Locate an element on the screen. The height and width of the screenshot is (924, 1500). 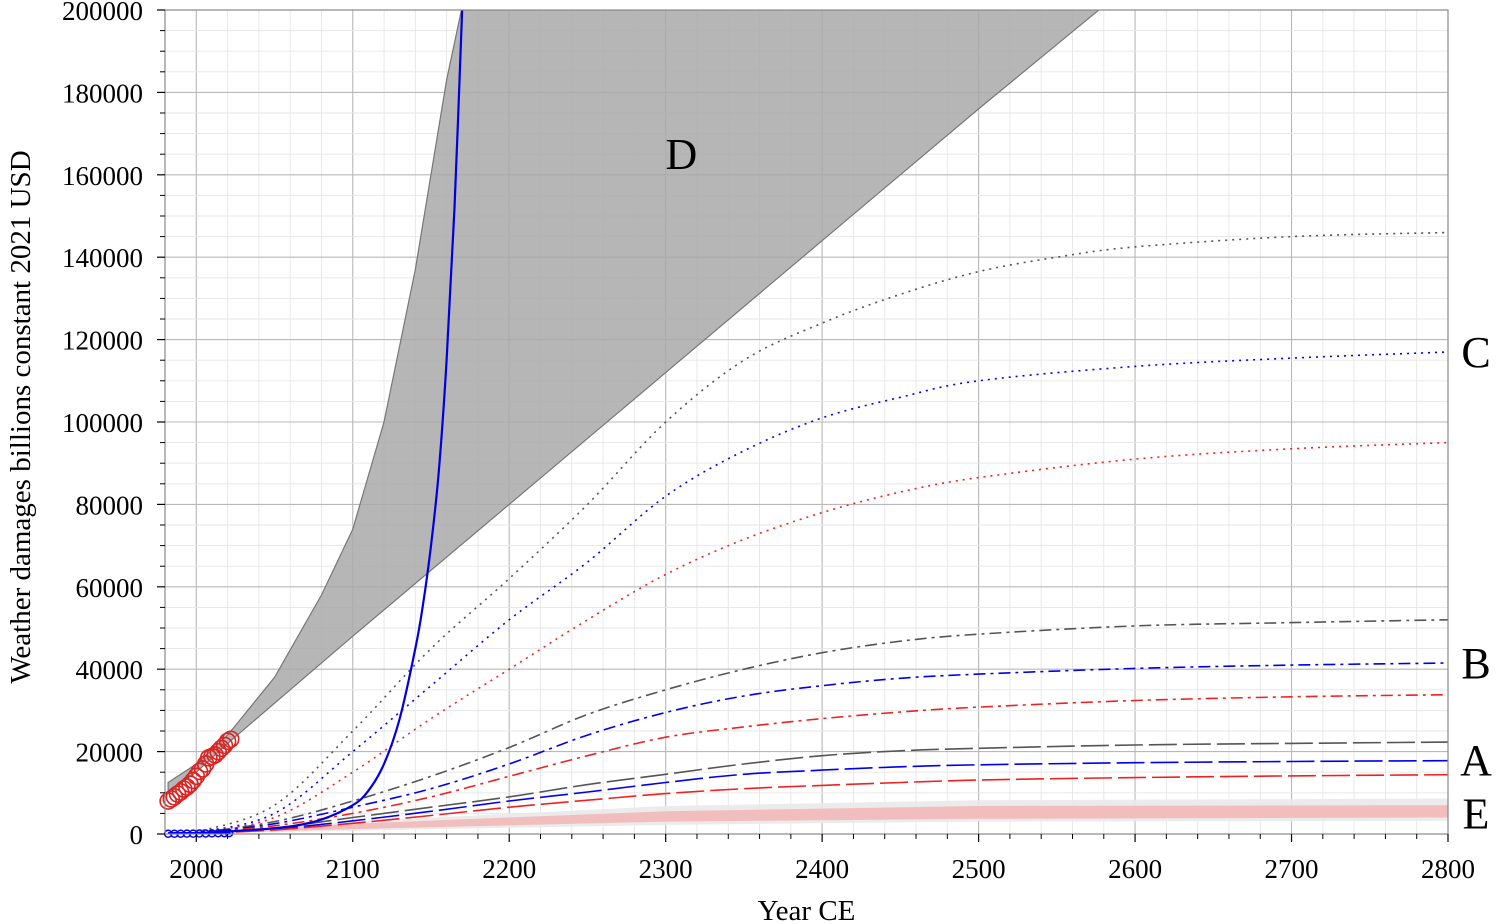
y-tick-label: 140000 is located at coordinates (102, 258).